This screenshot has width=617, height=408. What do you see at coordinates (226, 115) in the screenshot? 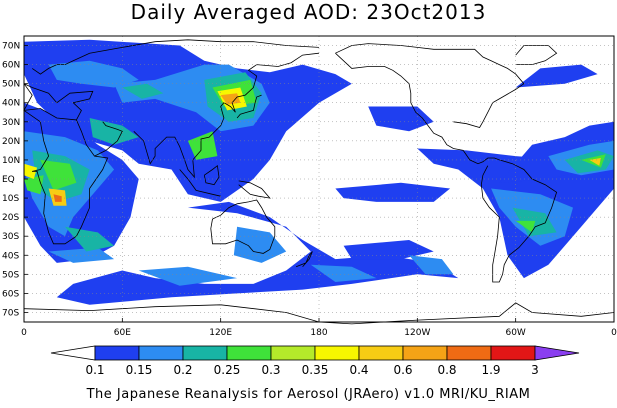
I see `coast-asia` at bounding box center [226, 115].